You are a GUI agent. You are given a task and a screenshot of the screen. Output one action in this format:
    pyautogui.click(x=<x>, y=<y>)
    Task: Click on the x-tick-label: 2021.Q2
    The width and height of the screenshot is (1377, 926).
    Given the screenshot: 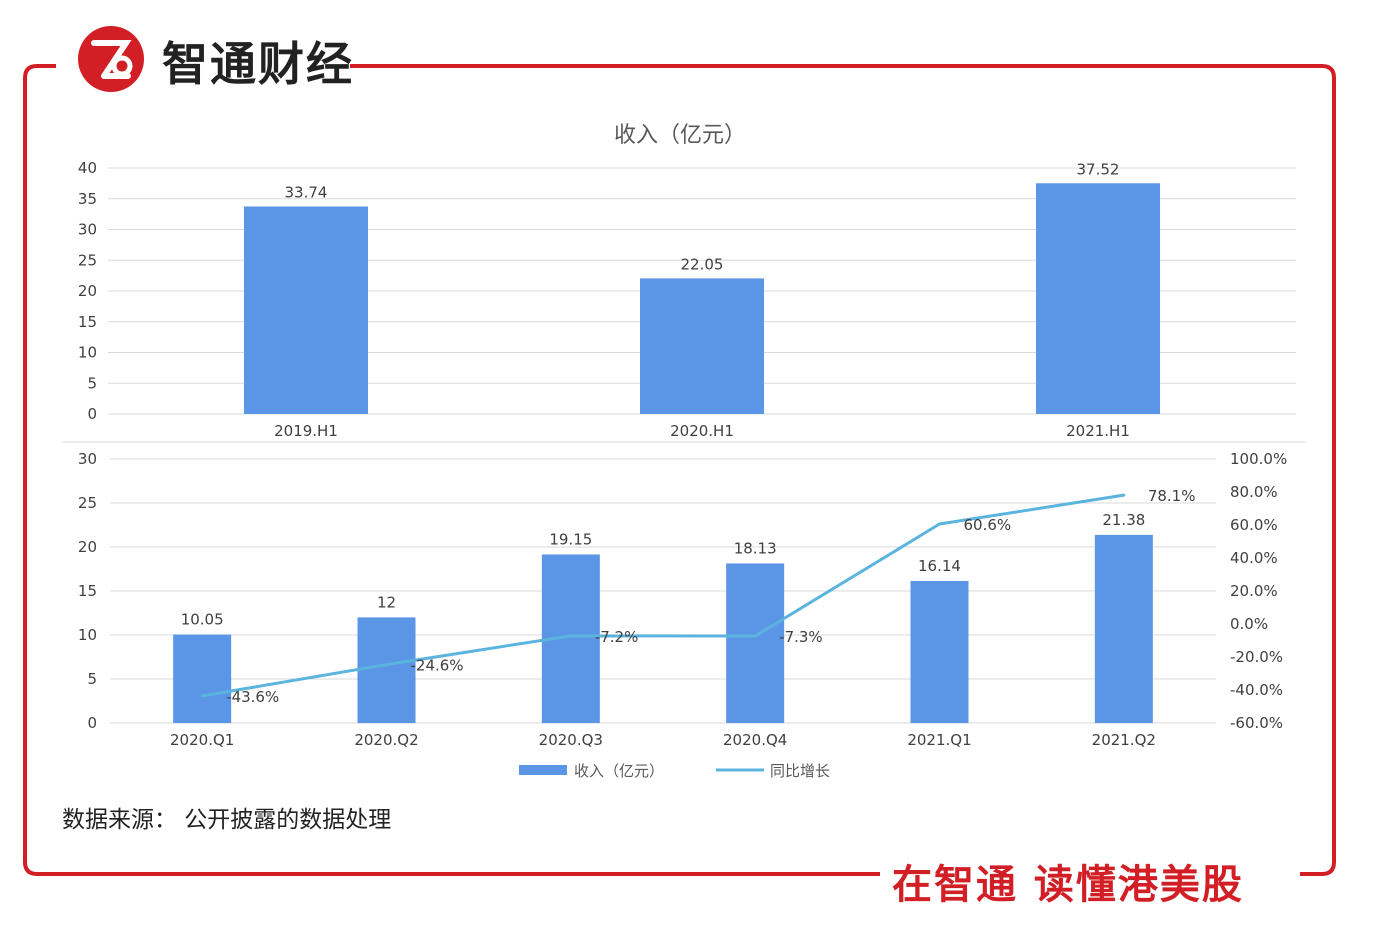 What is the action you would take?
    pyautogui.click(x=1124, y=740)
    